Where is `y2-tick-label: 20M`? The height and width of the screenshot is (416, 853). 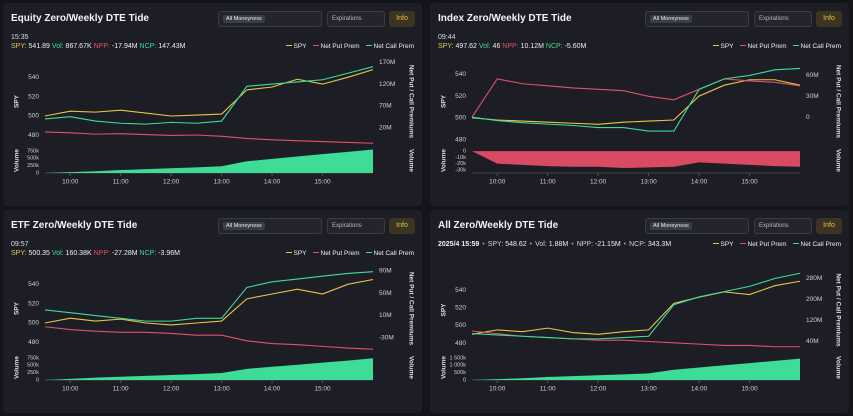 y2-tick-label: 20M is located at coordinates (385, 127).